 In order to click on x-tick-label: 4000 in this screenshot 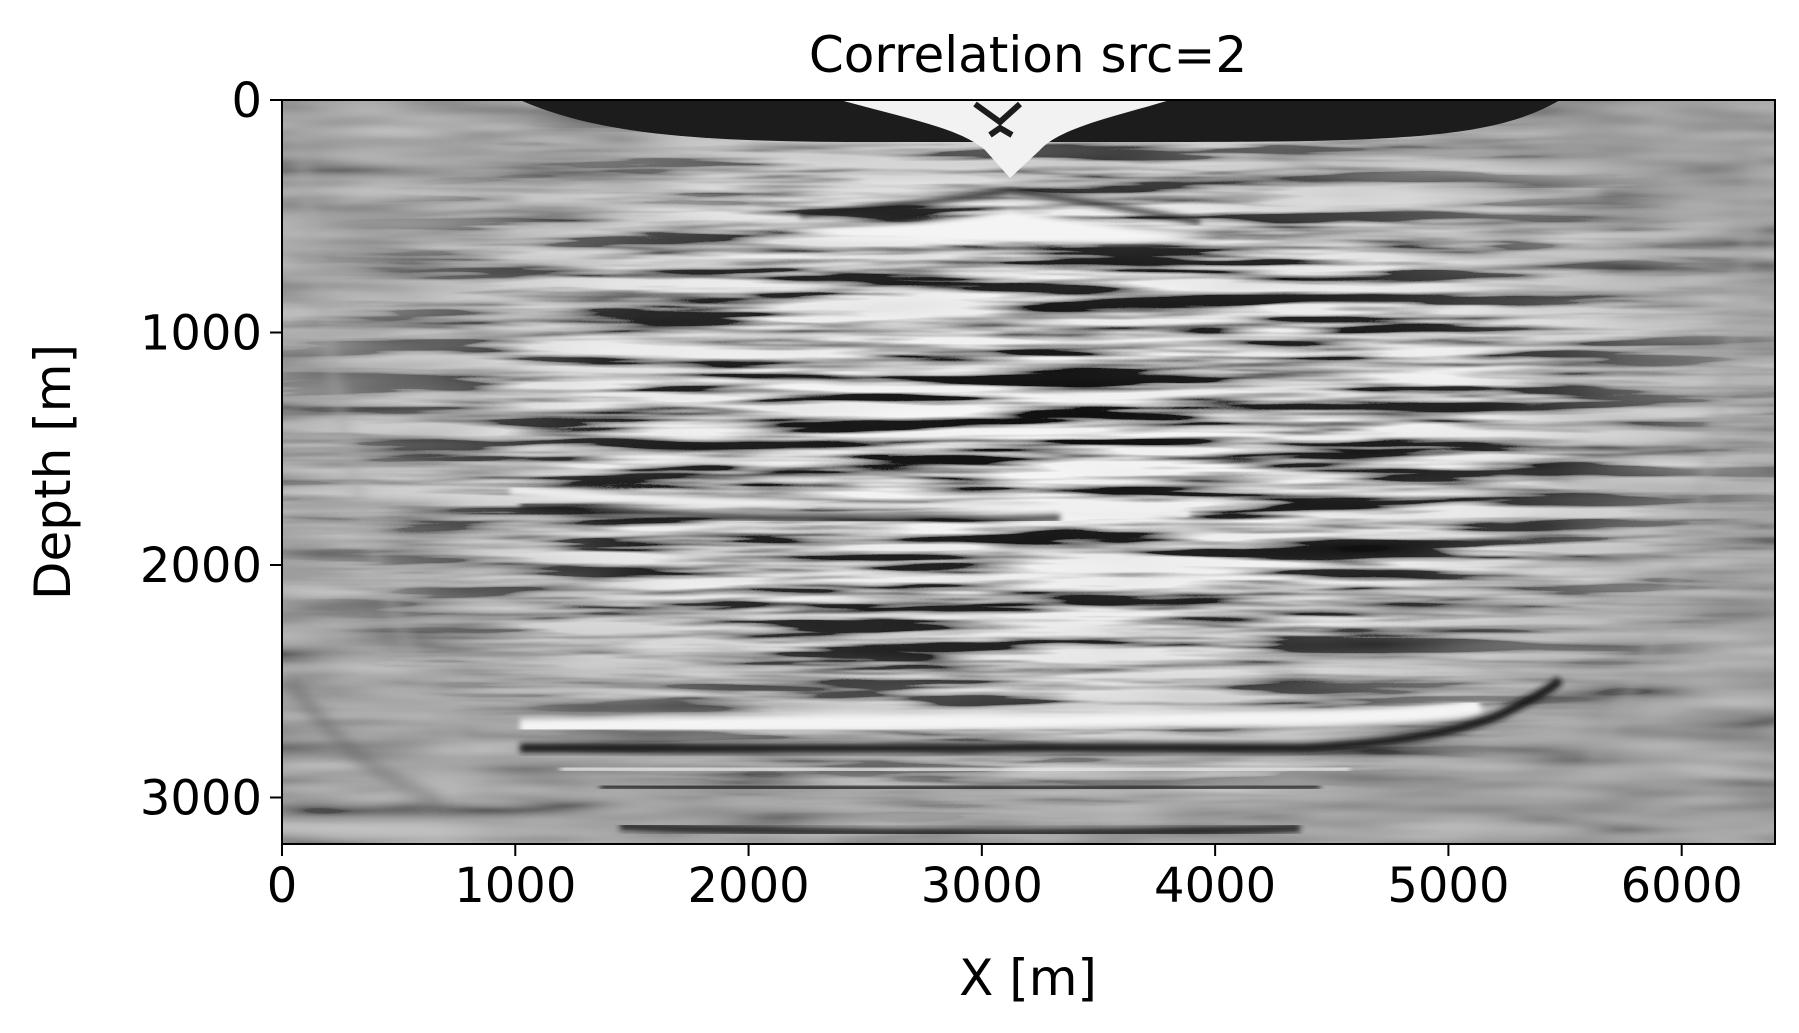, I will do `click(1215, 886)`.